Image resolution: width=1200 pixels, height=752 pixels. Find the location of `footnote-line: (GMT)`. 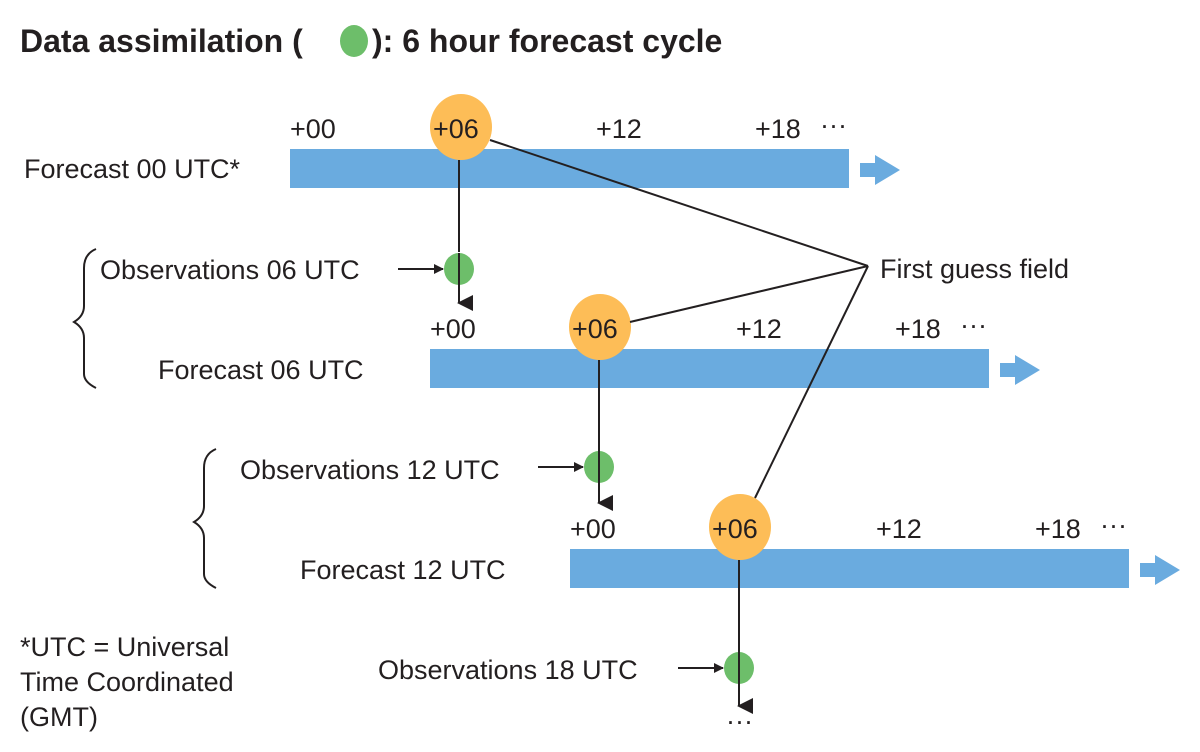

footnote-line: (GMT) is located at coordinates (59, 717).